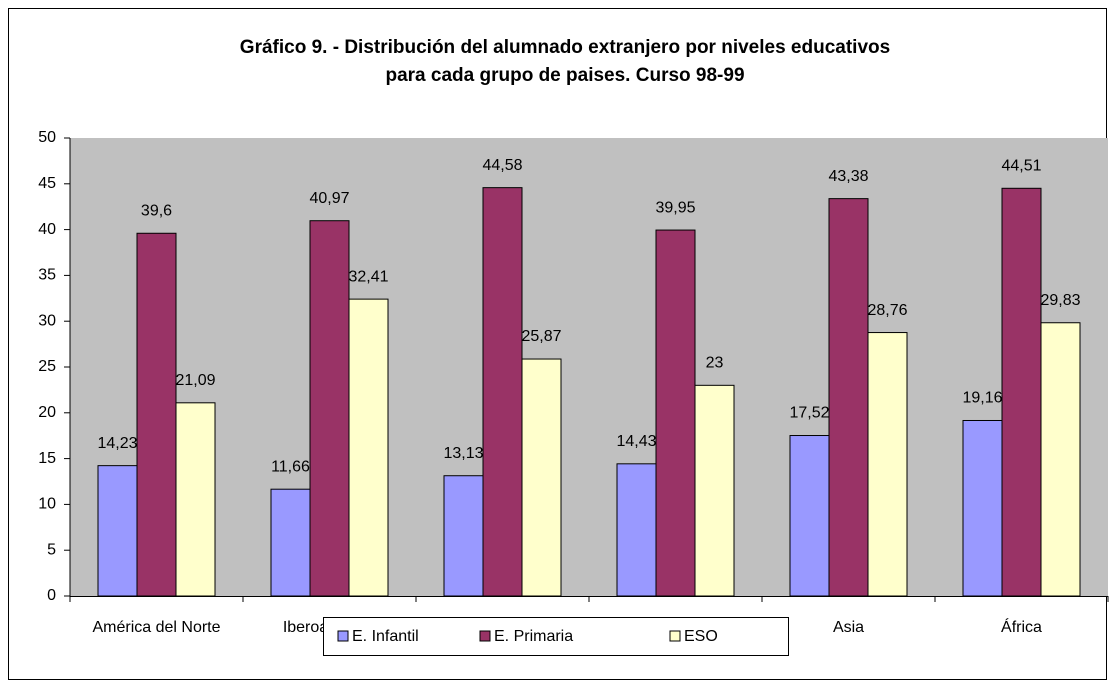 Image resolution: width=1115 pixels, height=688 pixels. Describe the element at coordinates (701, 636) in the screenshot. I see `legend-label: ESO` at that location.